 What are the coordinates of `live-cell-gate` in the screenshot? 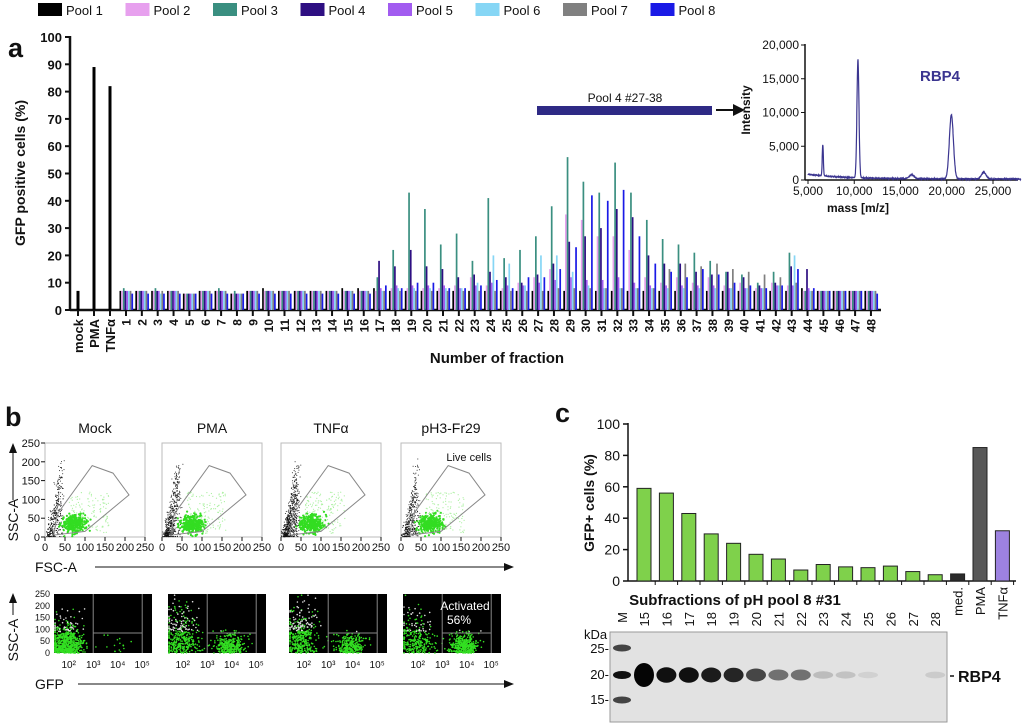 It's located at (91, 500).